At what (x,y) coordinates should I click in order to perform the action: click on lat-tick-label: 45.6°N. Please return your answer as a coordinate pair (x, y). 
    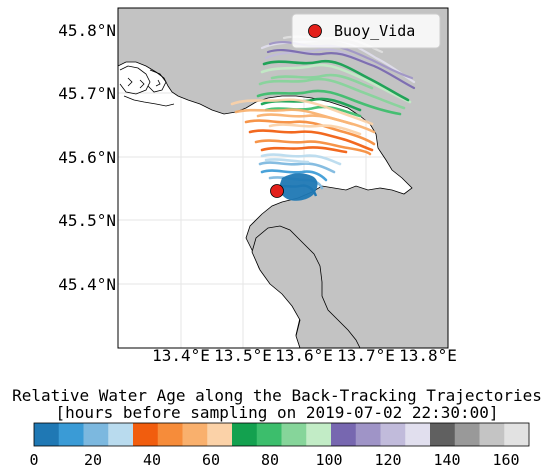
    Looking at the image, I should click on (87, 157).